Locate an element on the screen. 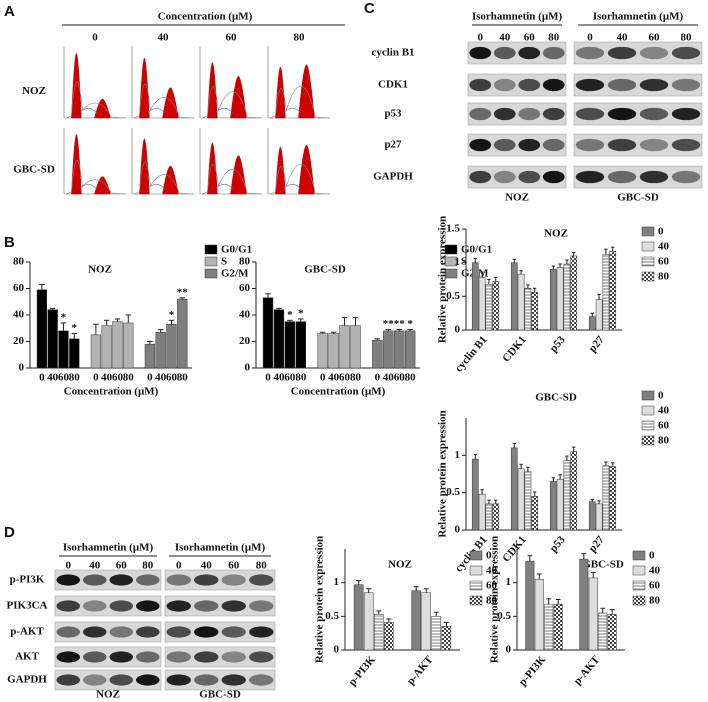 The width and height of the screenshot is (708, 702). legend-label: 0 is located at coordinates (652, 556).